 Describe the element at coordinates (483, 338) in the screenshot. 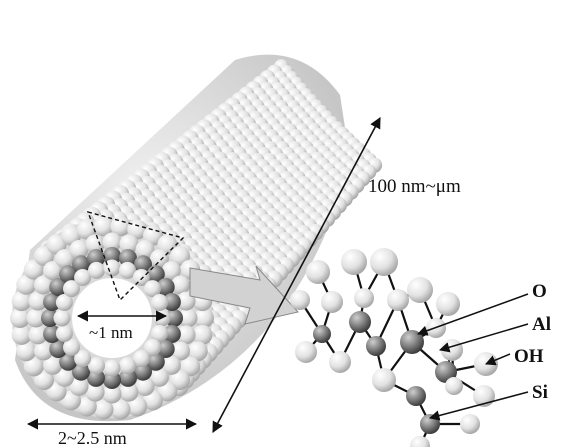

I see `callout-line-al` at that location.